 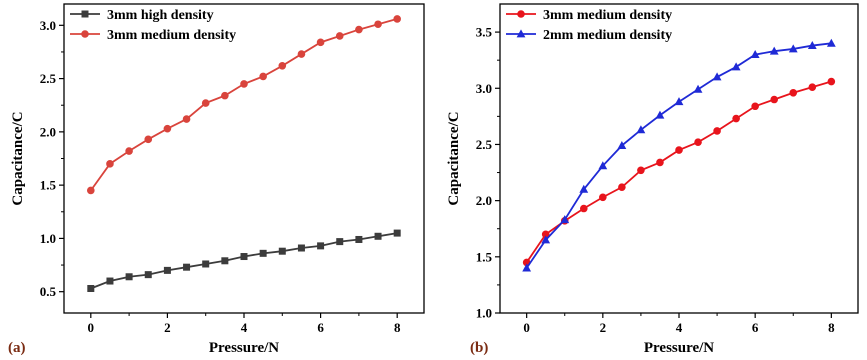 I want to click on legend-label: 2mm medium density, so click(x=607, y=35).